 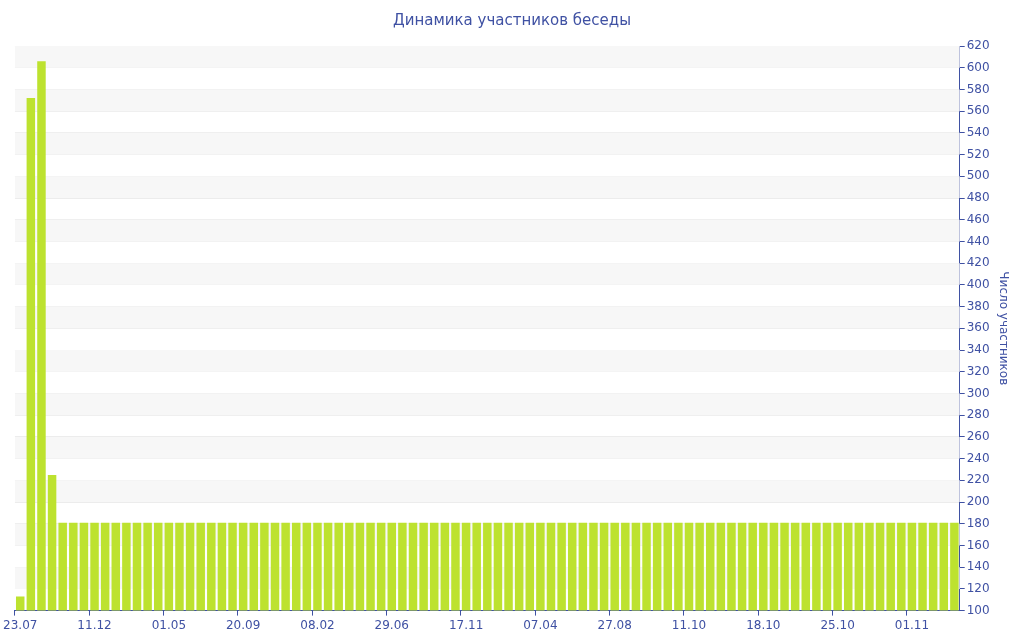 What do you see at coordinates (317, 624) in the screenshot?
I see `x-tick-label: 08.02` at bounding box center [317, 624].